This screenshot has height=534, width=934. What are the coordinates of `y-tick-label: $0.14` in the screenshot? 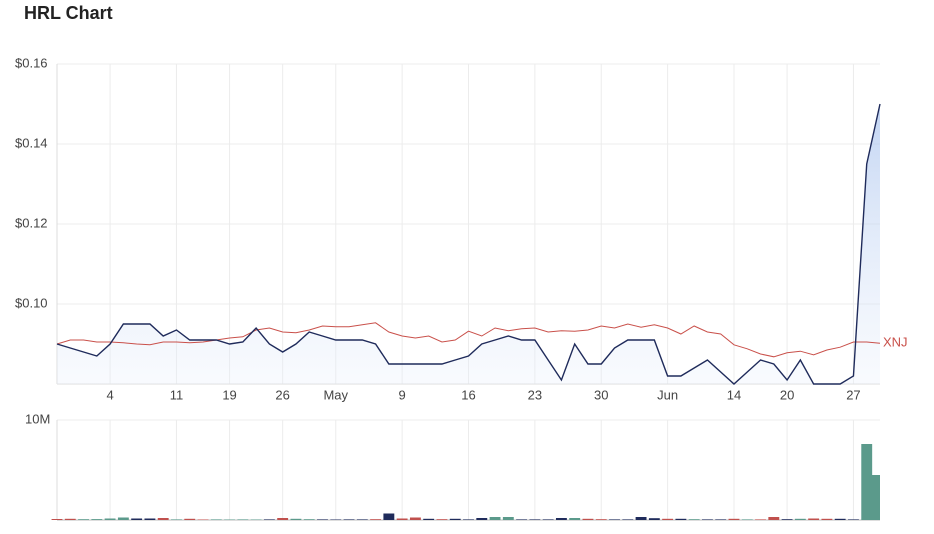 It's located at (31, 142).